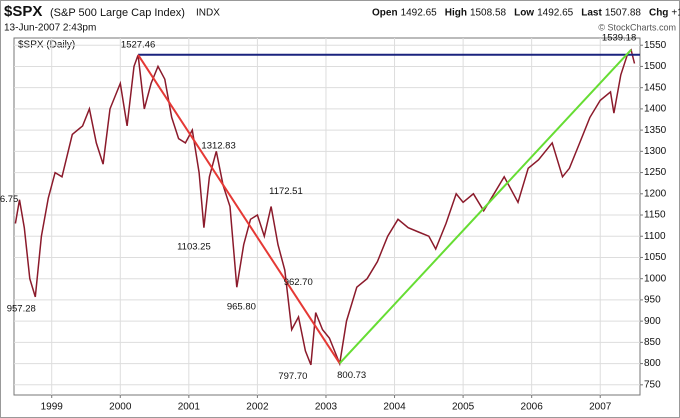 This screenshot has height=418, width=680. I want to click on y-tick-label: 750, so click(652, 384).